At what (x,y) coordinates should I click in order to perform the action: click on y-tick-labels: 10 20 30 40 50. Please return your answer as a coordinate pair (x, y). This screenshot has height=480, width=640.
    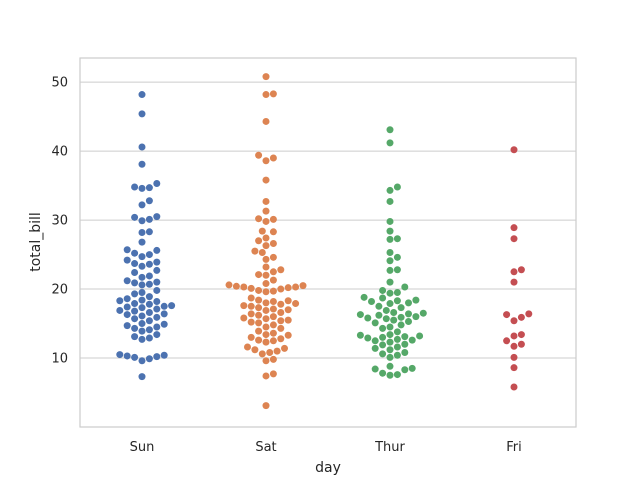
    Looking at the image, I should click on (59, 221).